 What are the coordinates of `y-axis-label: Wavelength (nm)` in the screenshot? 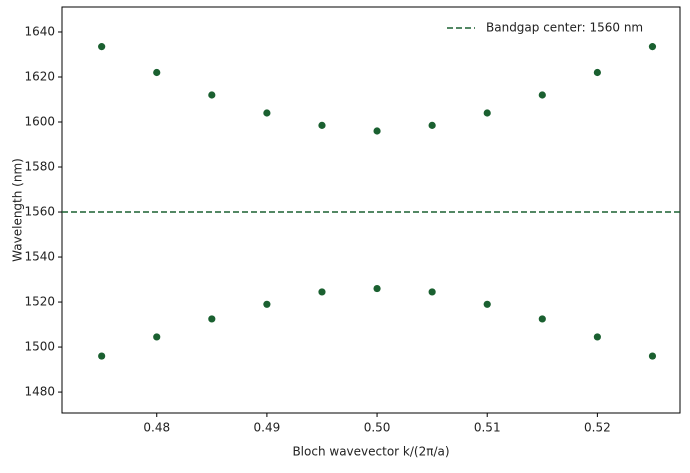 It's located at (18, 210).